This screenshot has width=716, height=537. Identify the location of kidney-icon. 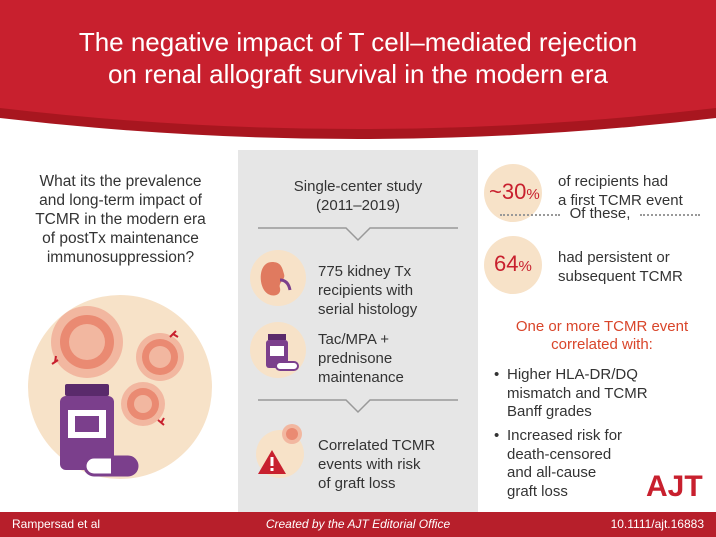
(278, 278).